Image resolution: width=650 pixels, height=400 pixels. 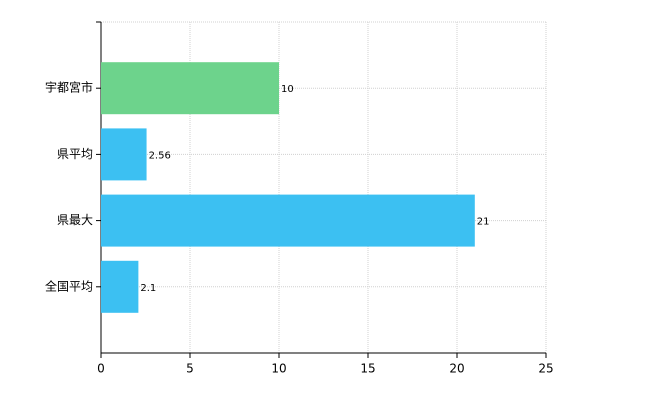 I want to click on y-tick-label: 県平均, so click(x=75, y=154).